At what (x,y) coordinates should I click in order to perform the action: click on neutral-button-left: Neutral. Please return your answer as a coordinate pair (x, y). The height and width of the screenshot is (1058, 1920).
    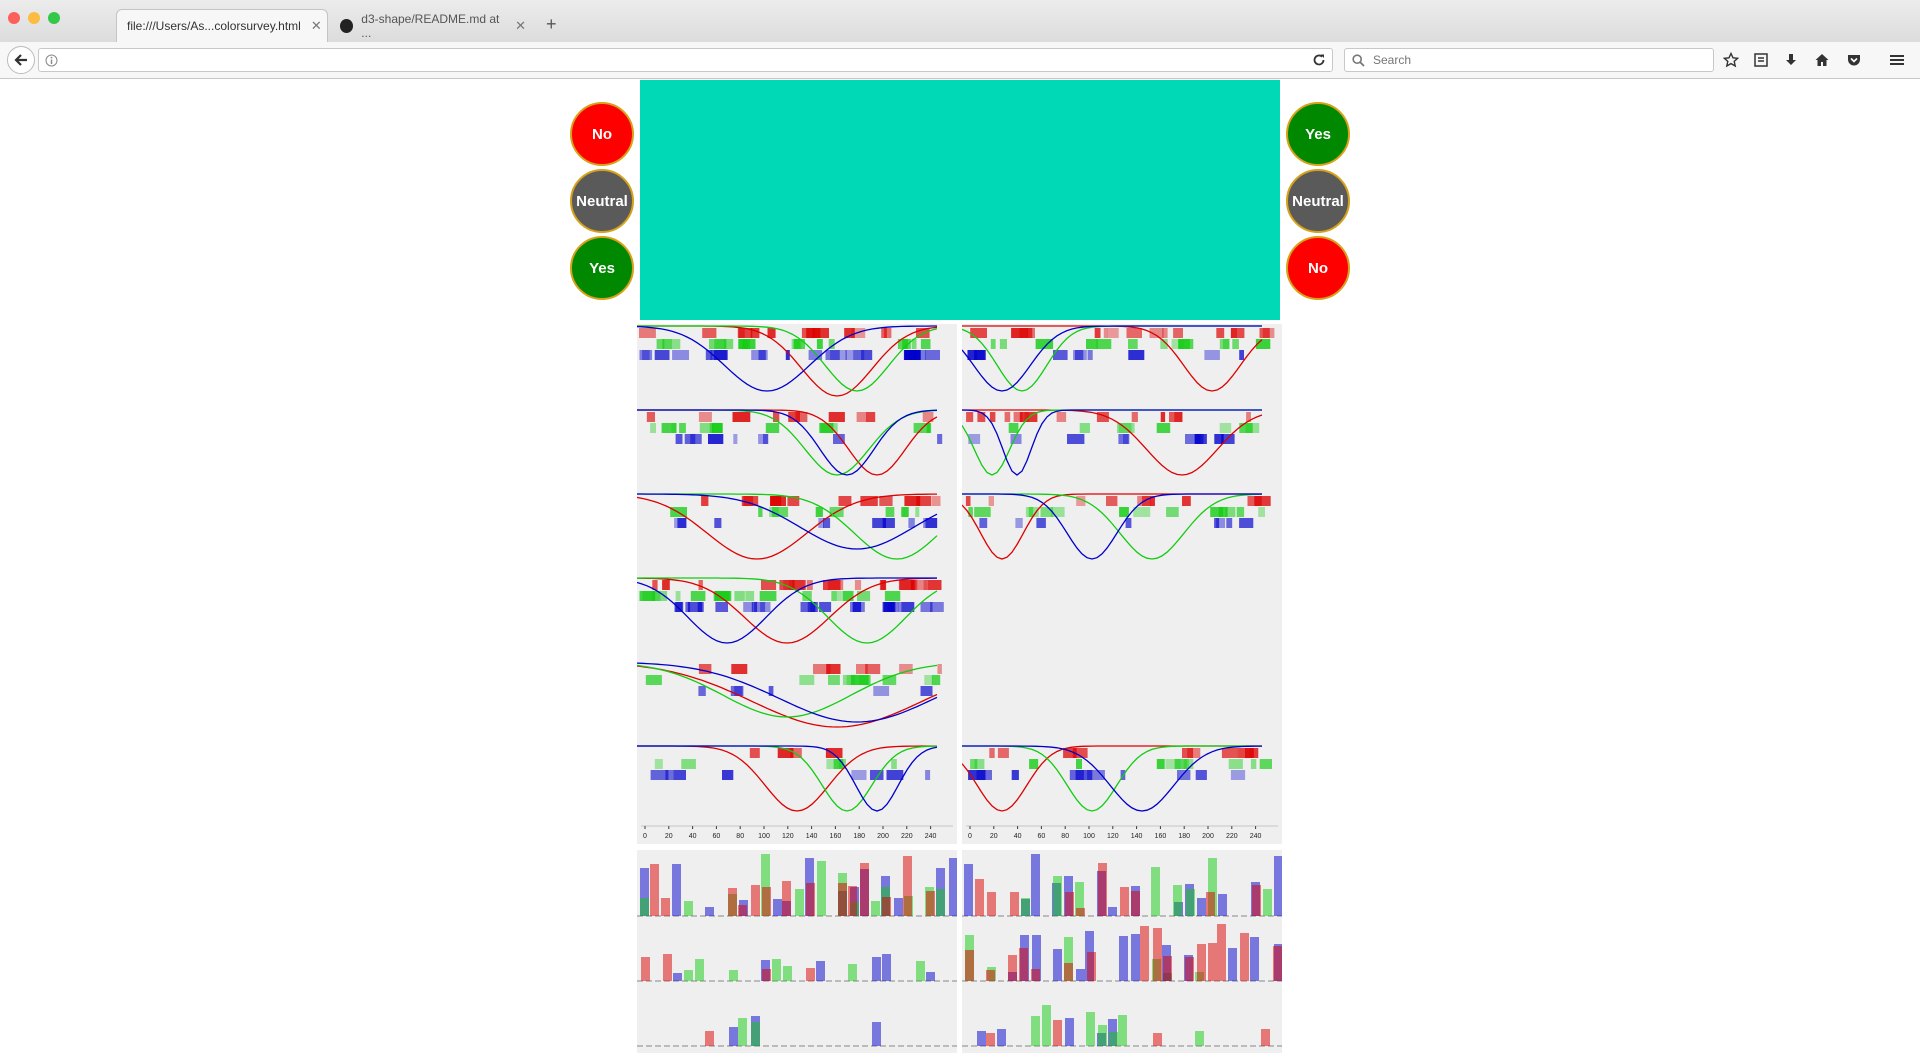
    Looking at the image, I should click on (602, 201).